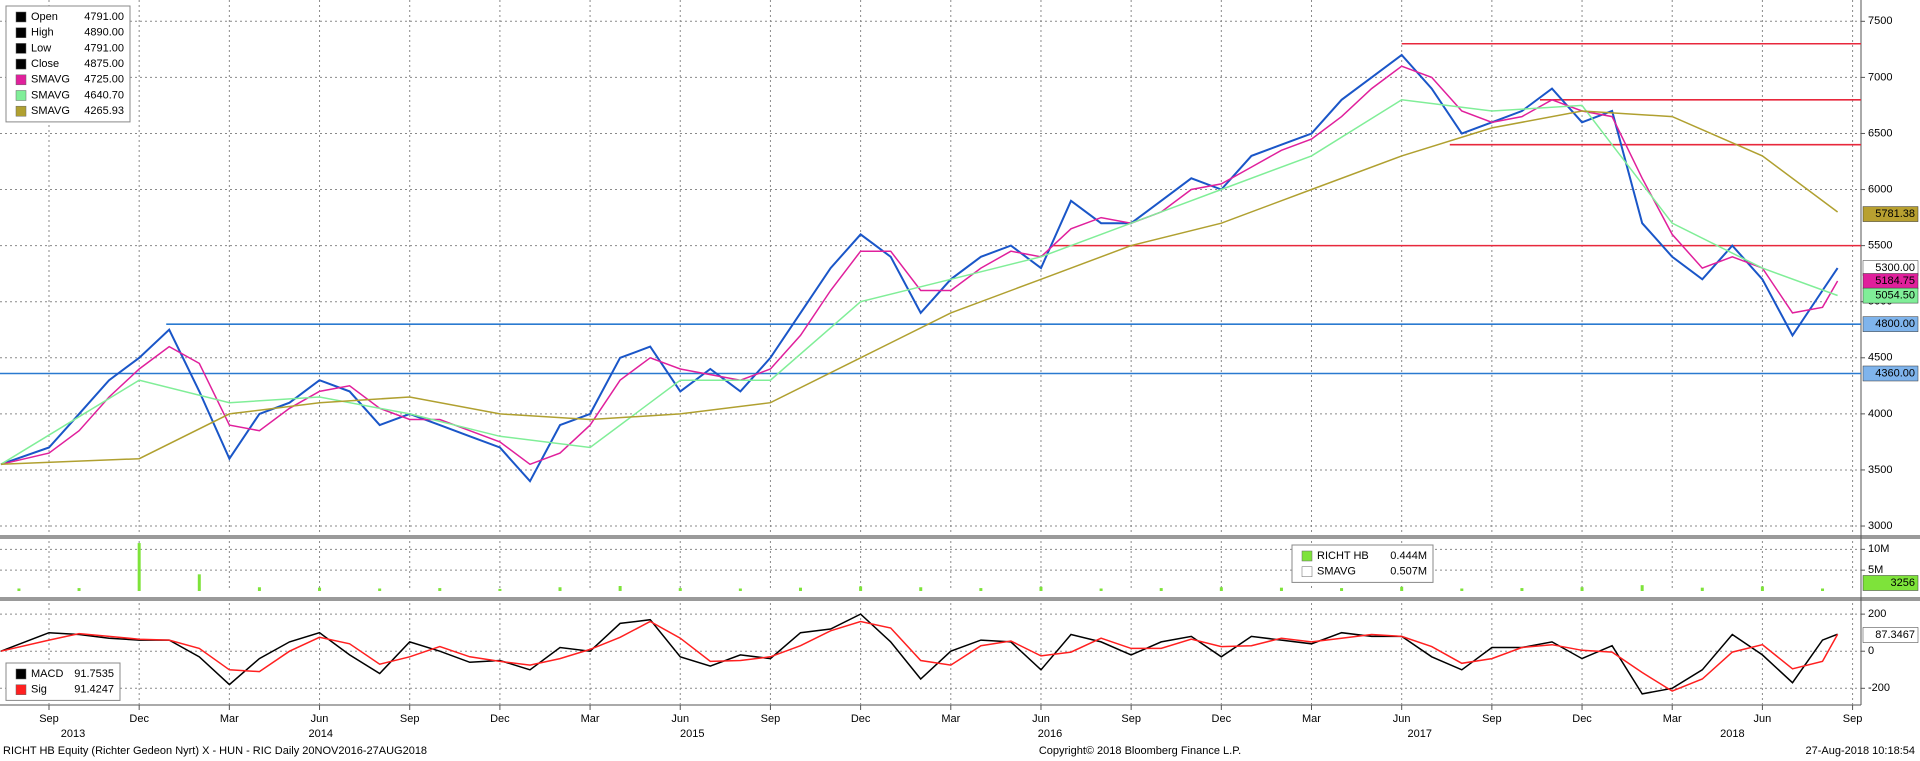 The image size is (1920, 761). What do you see at coordinates (1877, 614) in the screenshot?
I see `y-tick-label: 200` at bounding box center [1877, 614].